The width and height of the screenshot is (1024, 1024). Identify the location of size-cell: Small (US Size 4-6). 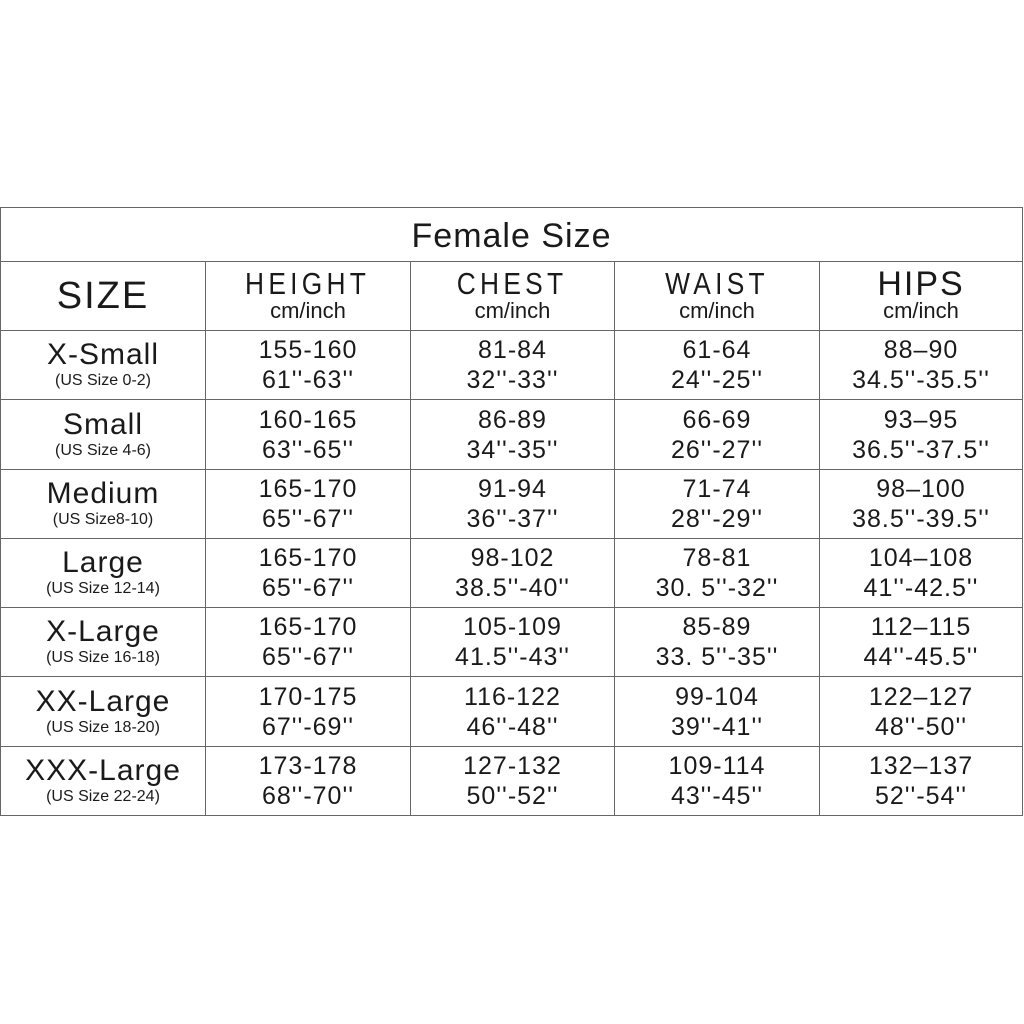
(103, 435).